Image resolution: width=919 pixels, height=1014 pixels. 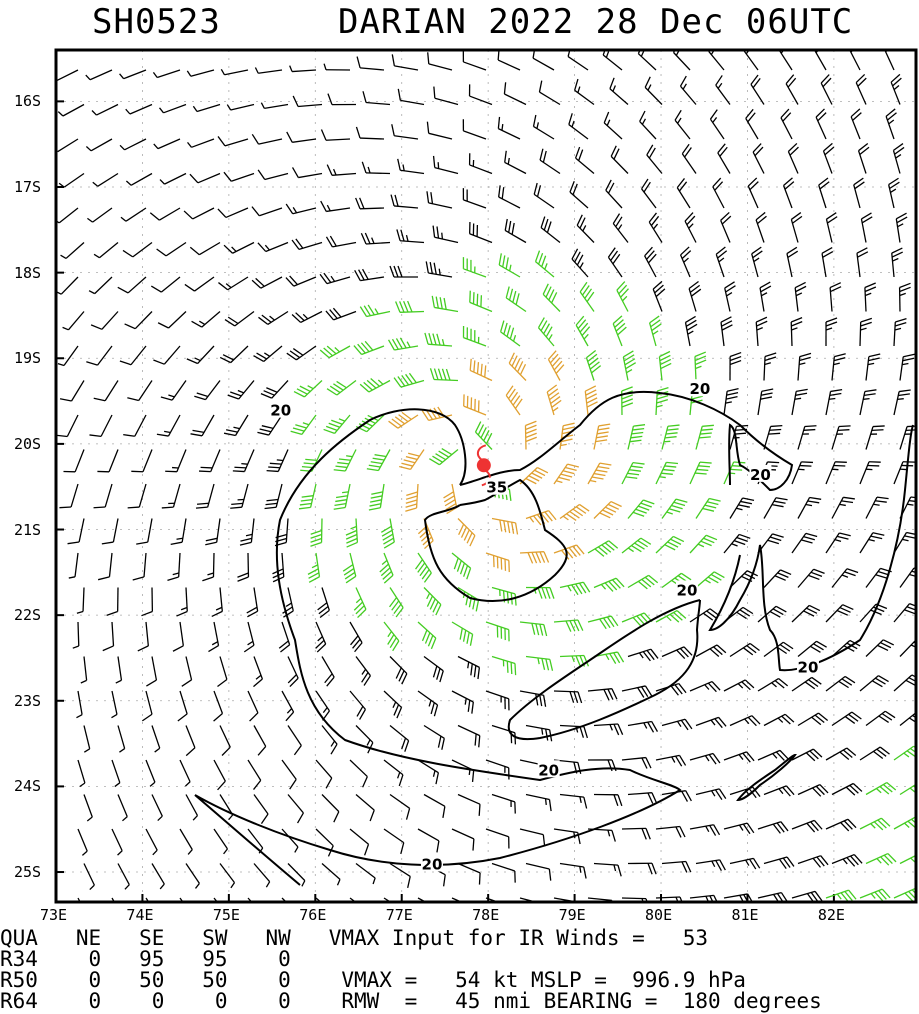 What do you see at coordinates (28, 101) in the screenshot?
I see `lat-tick-label: 16S` at bounding box center [28, 101].